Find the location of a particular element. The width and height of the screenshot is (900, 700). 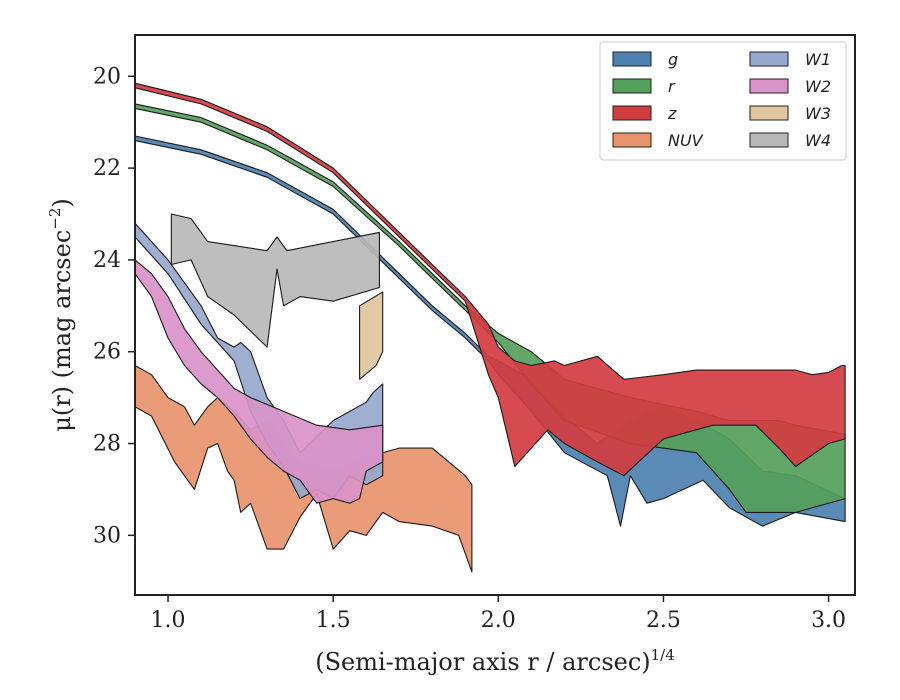

x-tick-label: 1.0 is located at coordinates (168, 620).